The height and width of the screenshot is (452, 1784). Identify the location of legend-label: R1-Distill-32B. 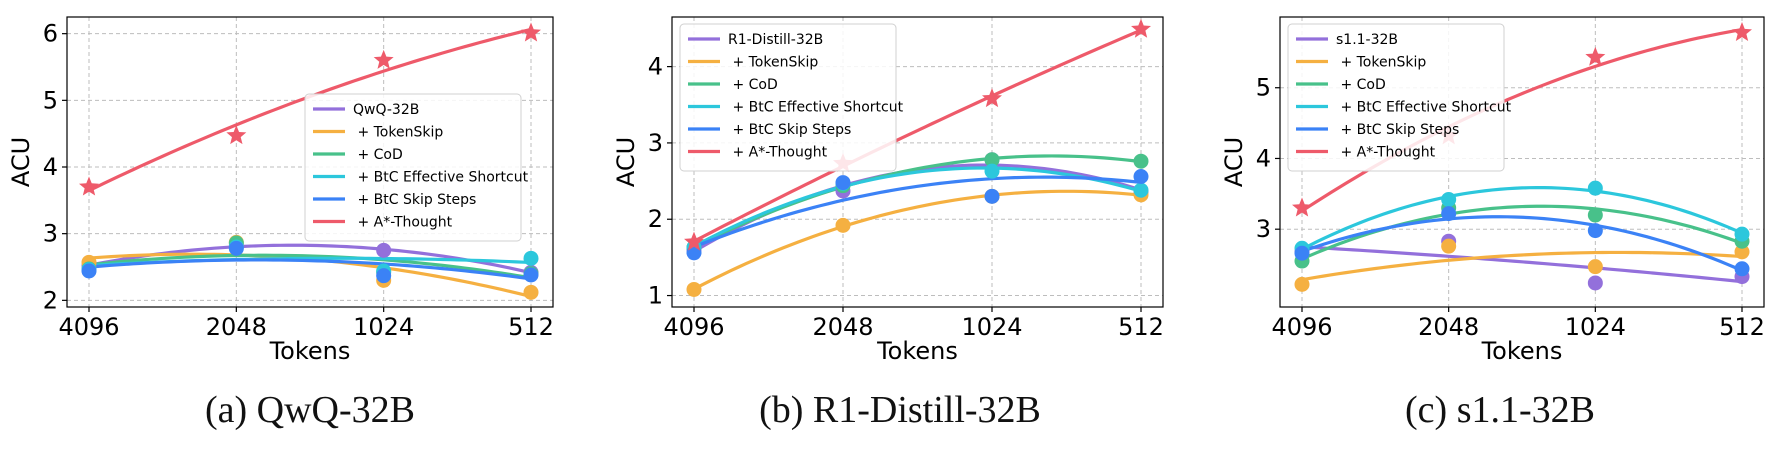
(775, 40).